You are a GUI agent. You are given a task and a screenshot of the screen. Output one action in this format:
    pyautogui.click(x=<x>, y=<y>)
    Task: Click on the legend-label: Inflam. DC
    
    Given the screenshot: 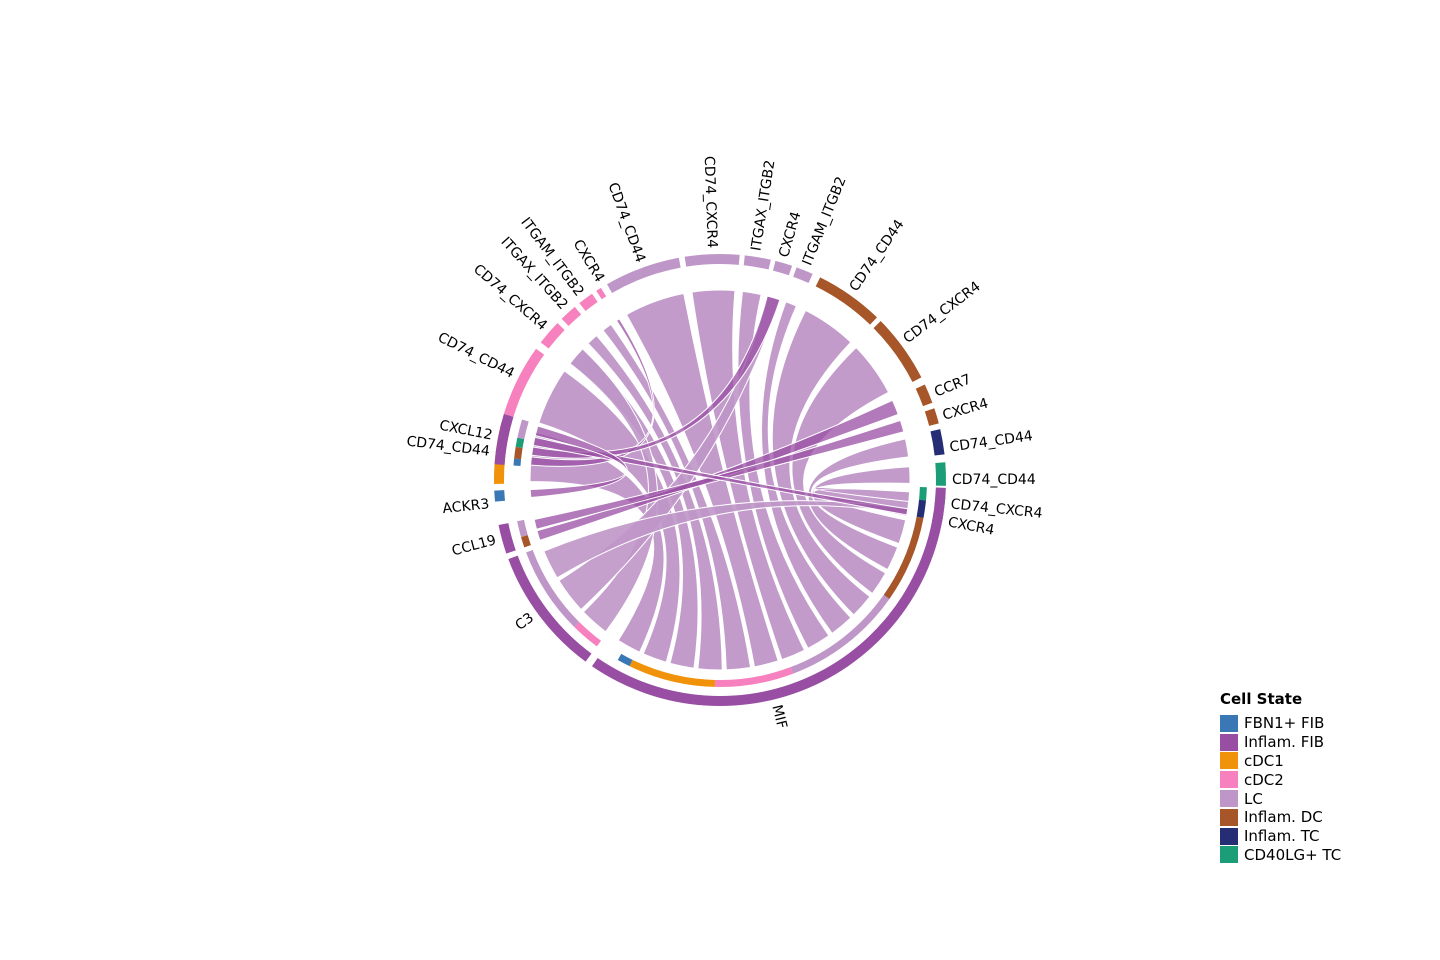 What is the action you would take?
    pyautogui.click(x=1283, y=817)
    